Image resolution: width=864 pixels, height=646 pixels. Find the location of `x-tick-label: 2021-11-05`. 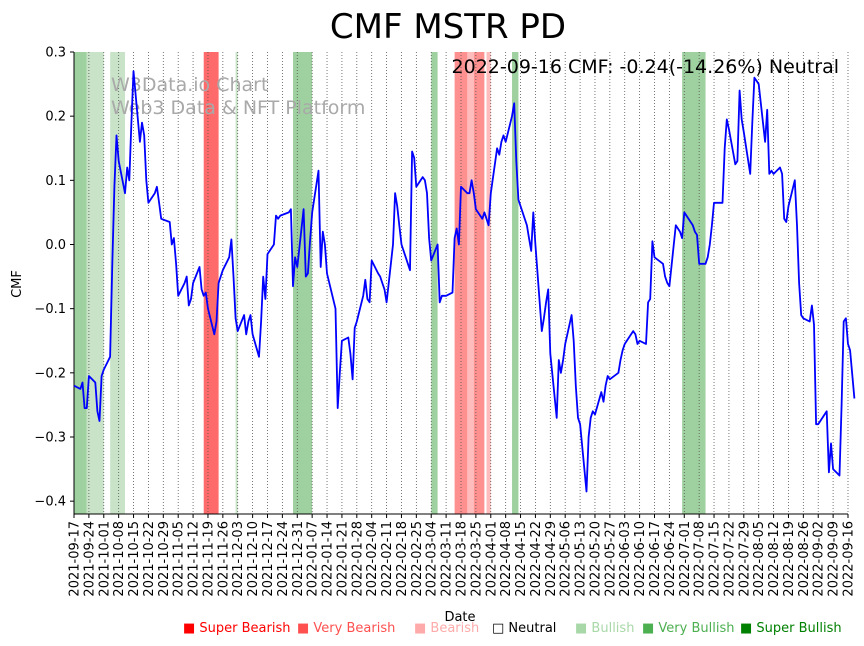

x-tick-label: 2021-11-05 is located at coordinates (179, 559).